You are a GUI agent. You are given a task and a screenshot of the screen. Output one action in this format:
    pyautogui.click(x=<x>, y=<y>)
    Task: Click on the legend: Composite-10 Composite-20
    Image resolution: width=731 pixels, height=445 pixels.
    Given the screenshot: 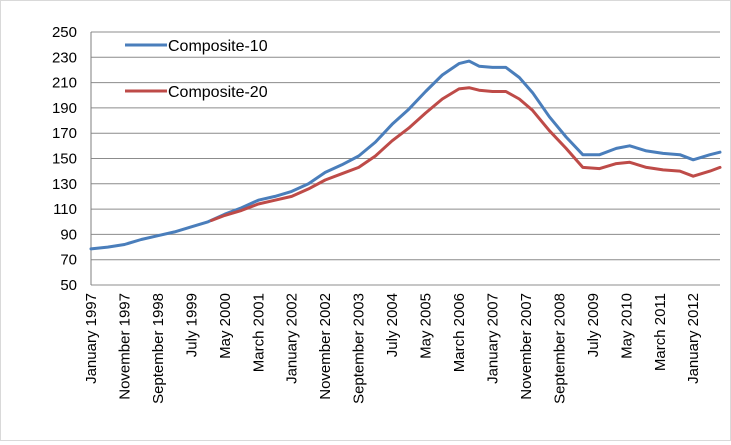 What is the action you would take?
    pyautogui.click(x=196, y=69)
    